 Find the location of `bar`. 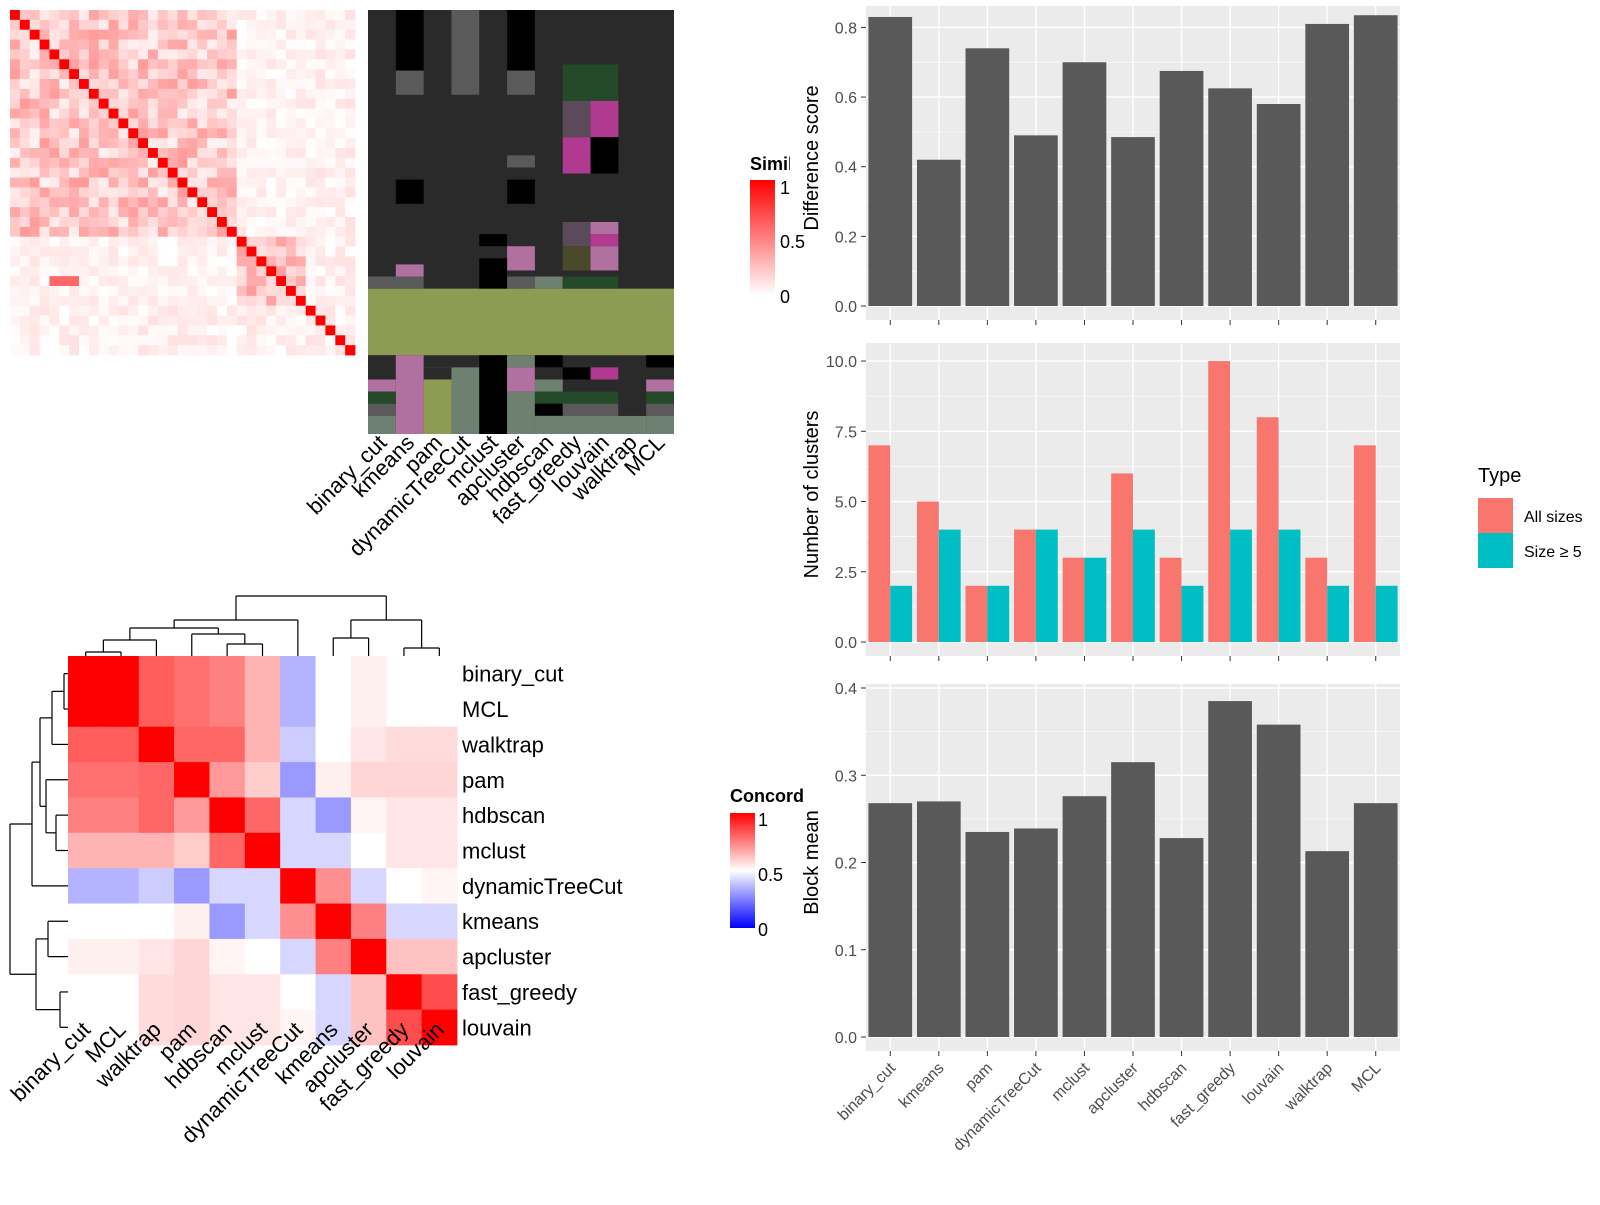

bar is located at coordinates (1316, 599).